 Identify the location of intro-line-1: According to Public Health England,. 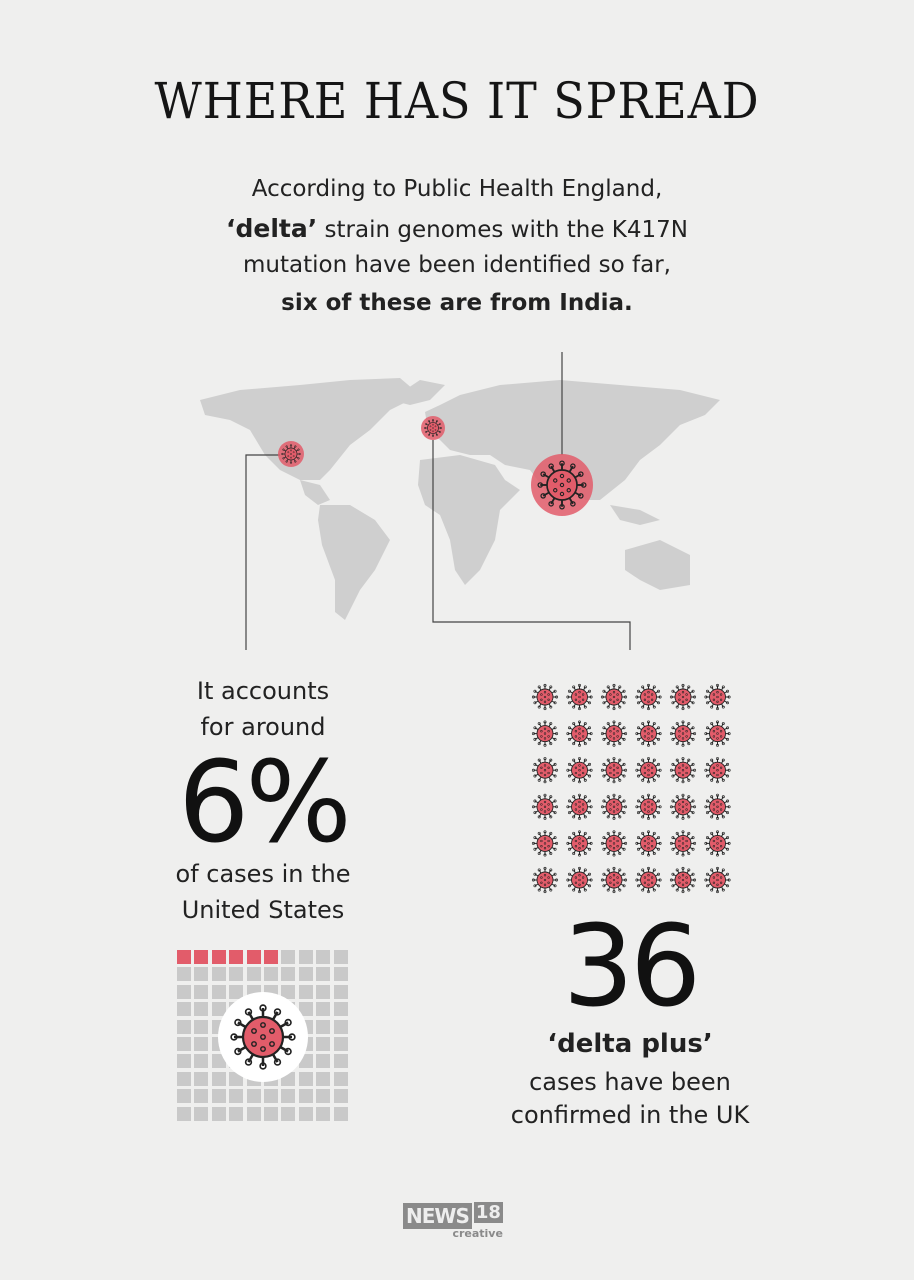
(457, 189).